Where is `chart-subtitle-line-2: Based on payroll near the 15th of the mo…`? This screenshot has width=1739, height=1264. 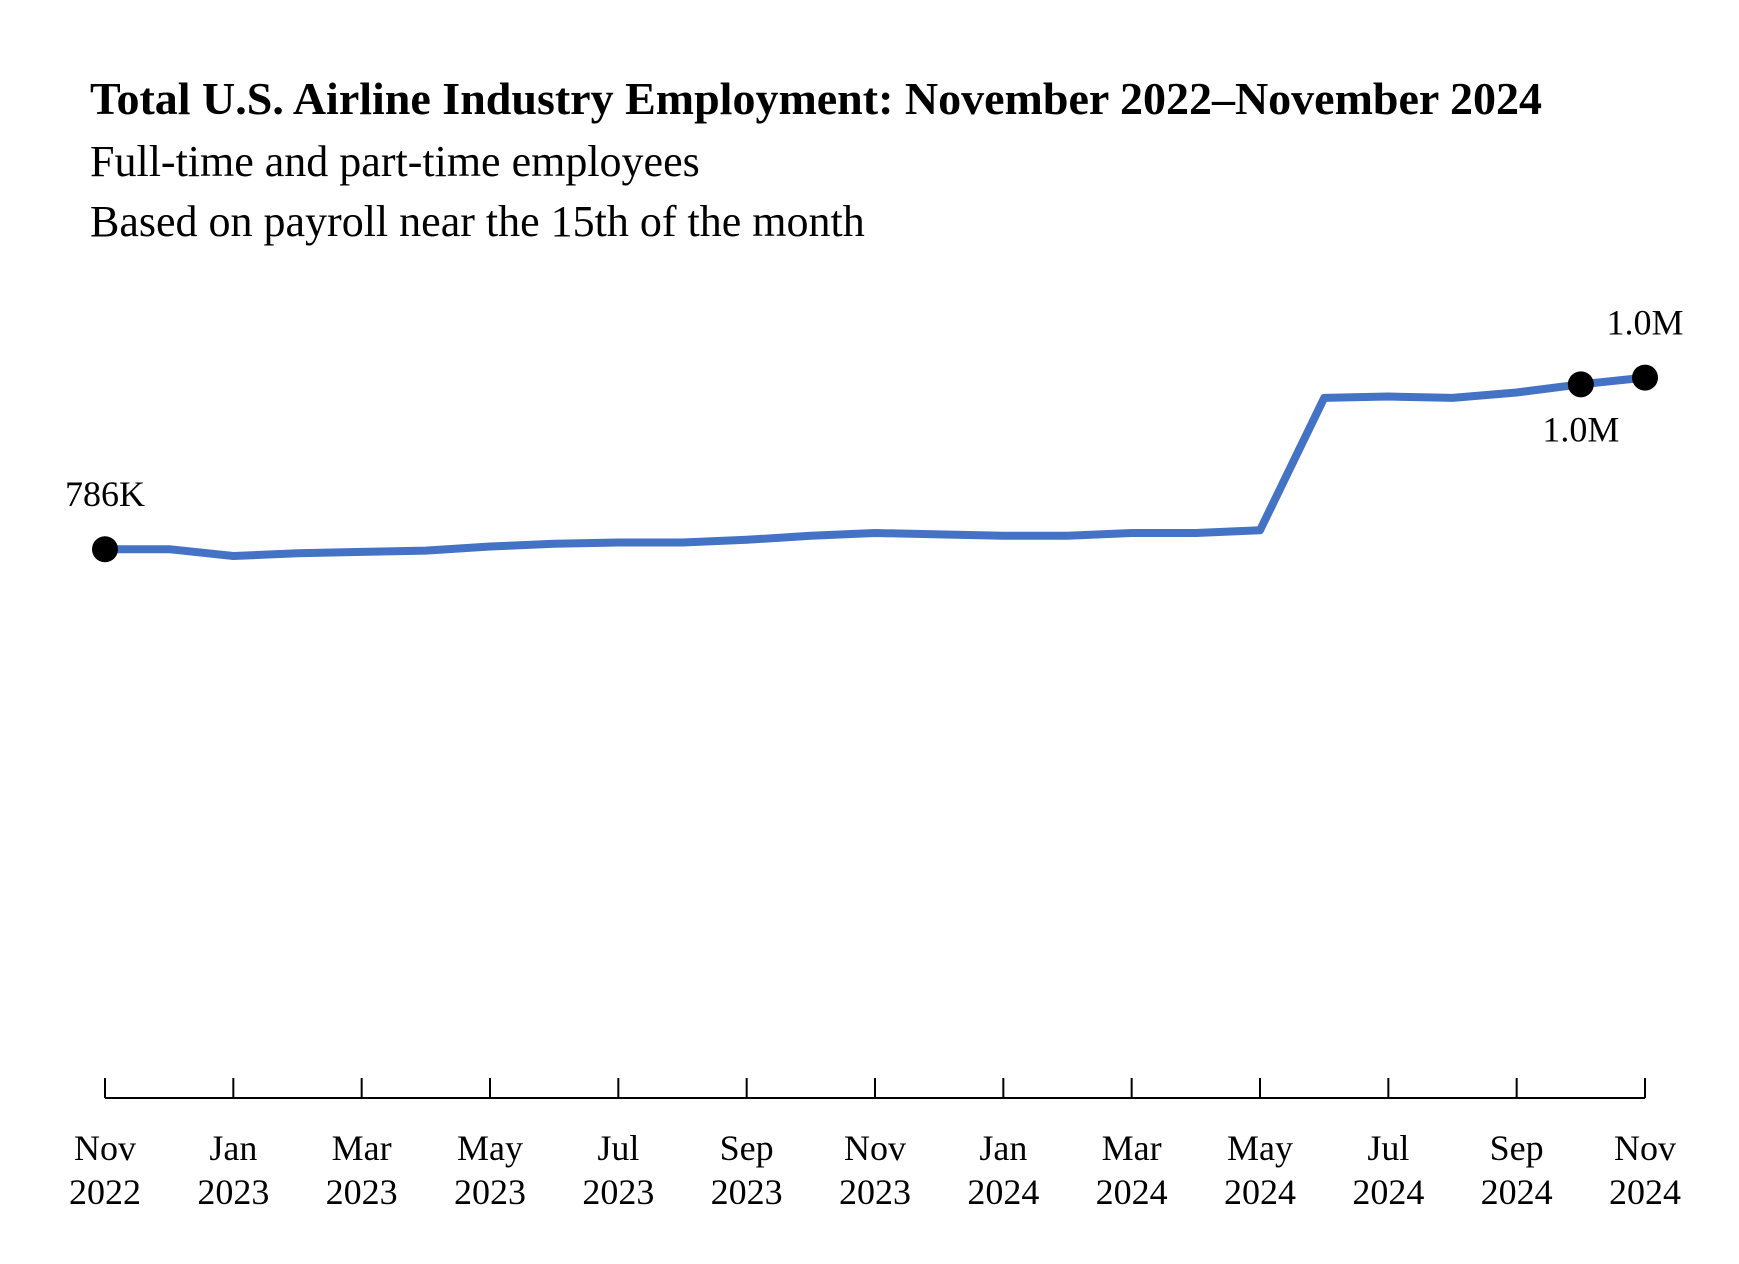
chart-subtitle-line-2: Based on payroll near the 15th of the mo… is located at coordinates (477, 221).